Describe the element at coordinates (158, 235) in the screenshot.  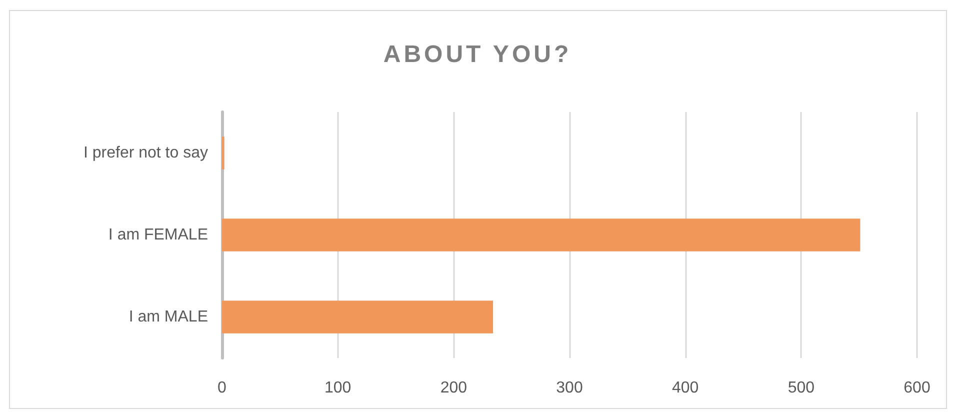
I see `y-tick-label: I am FEMALE` at that location.